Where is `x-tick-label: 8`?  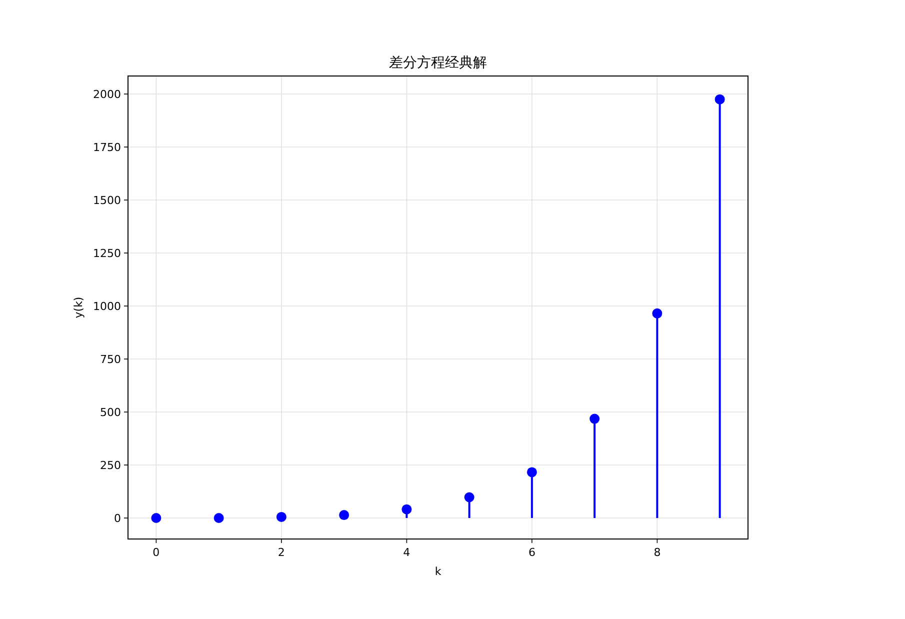 x-tick-label: 8 is located at coordinates (657, 552).